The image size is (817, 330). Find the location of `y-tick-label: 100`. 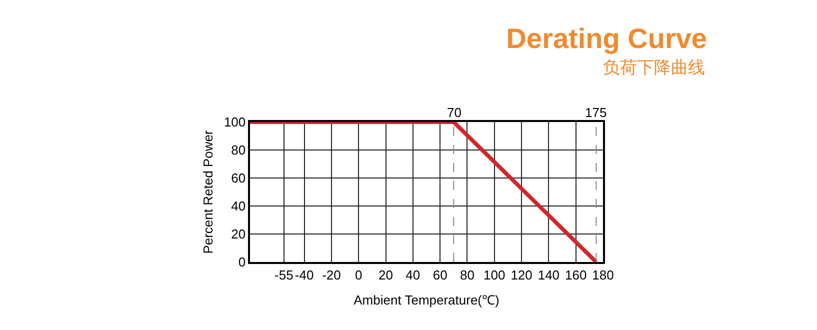

y-tick-label: 100 is located at coordinates (235, 122).